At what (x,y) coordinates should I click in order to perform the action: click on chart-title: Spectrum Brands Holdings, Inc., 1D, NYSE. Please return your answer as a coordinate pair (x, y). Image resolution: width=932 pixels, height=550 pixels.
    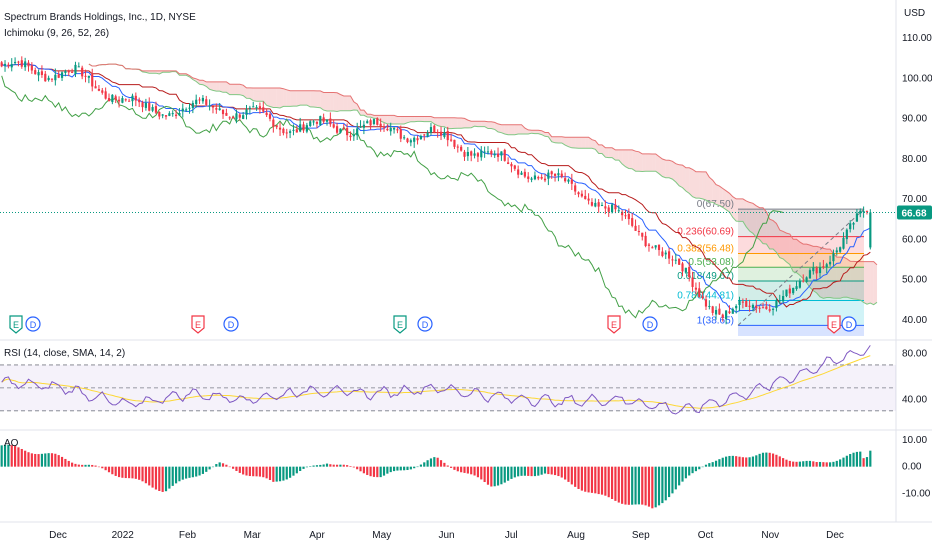
    Looking at the image, I should click on (100, 17).